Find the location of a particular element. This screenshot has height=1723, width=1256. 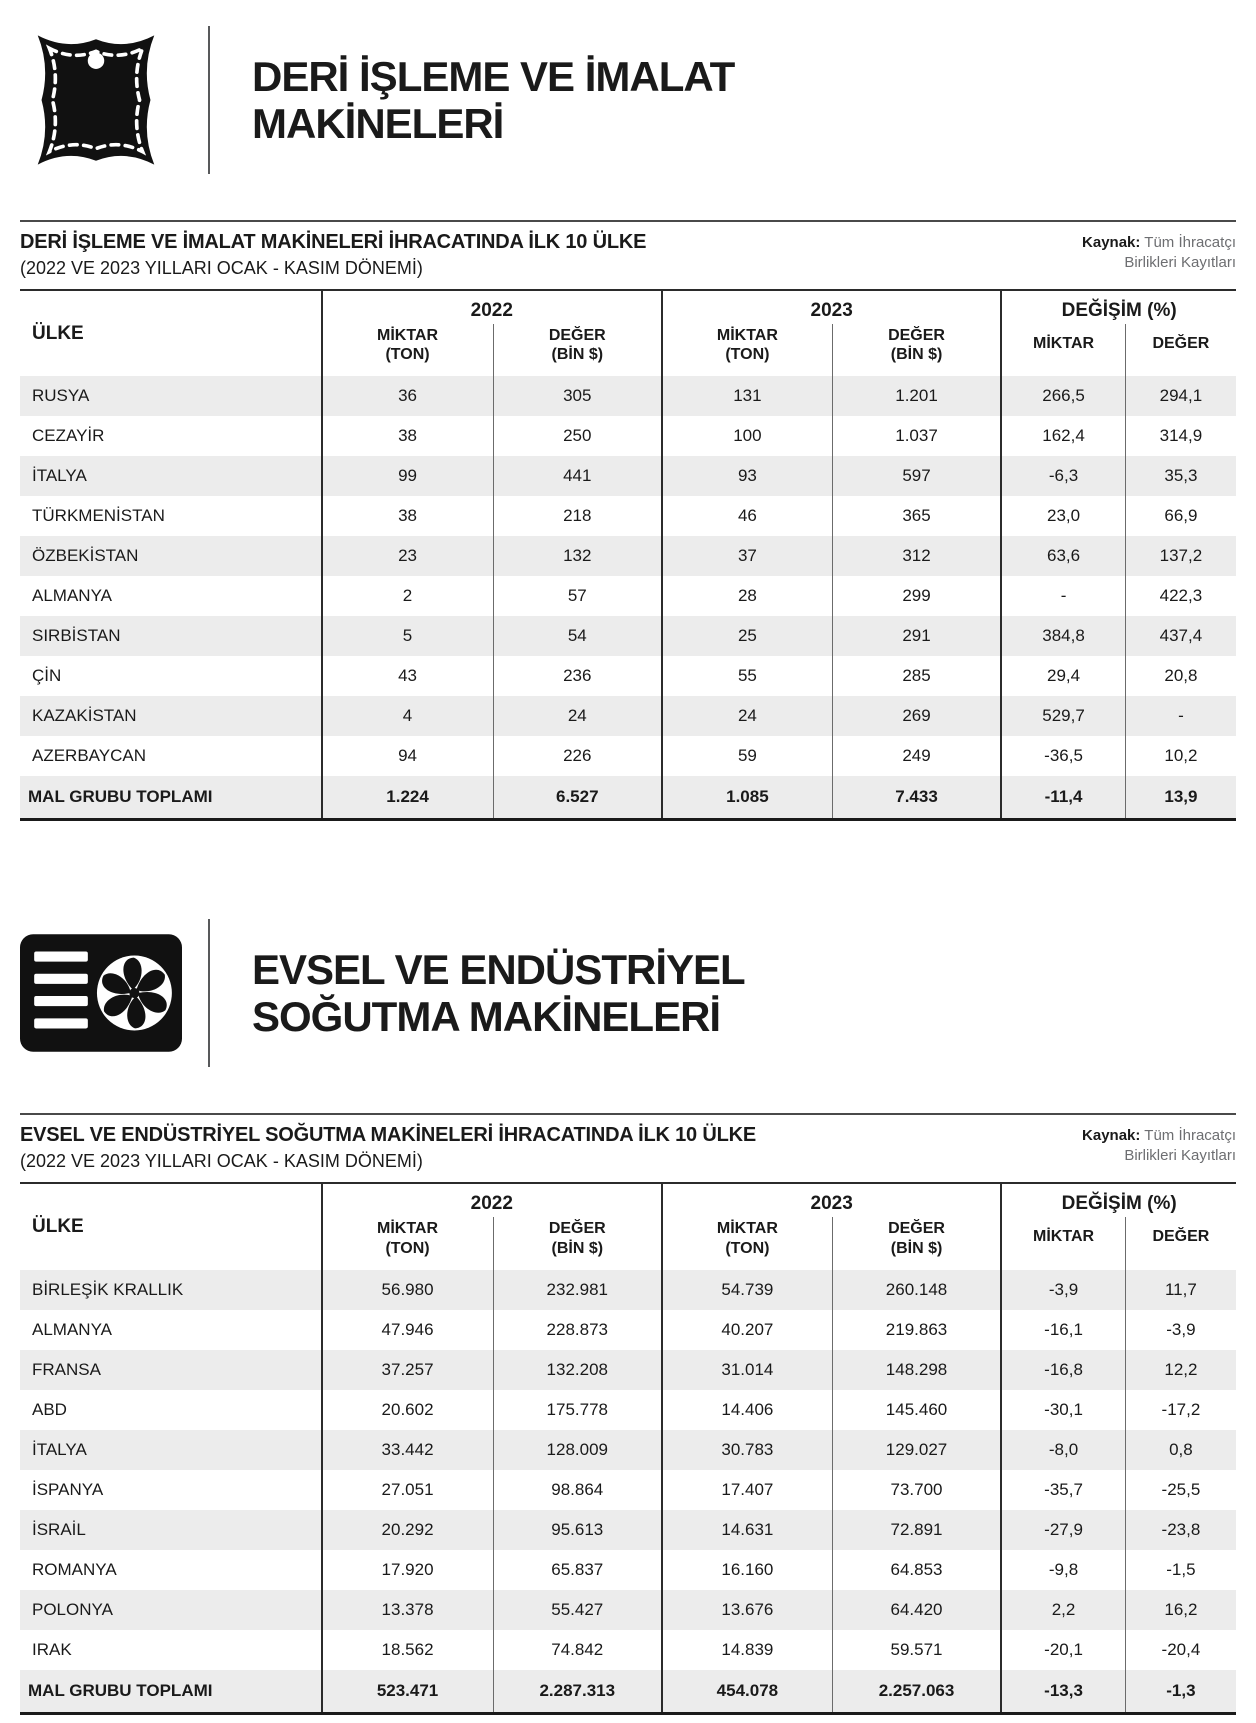

value-cell: 54 is located at coordinates (577, 636).